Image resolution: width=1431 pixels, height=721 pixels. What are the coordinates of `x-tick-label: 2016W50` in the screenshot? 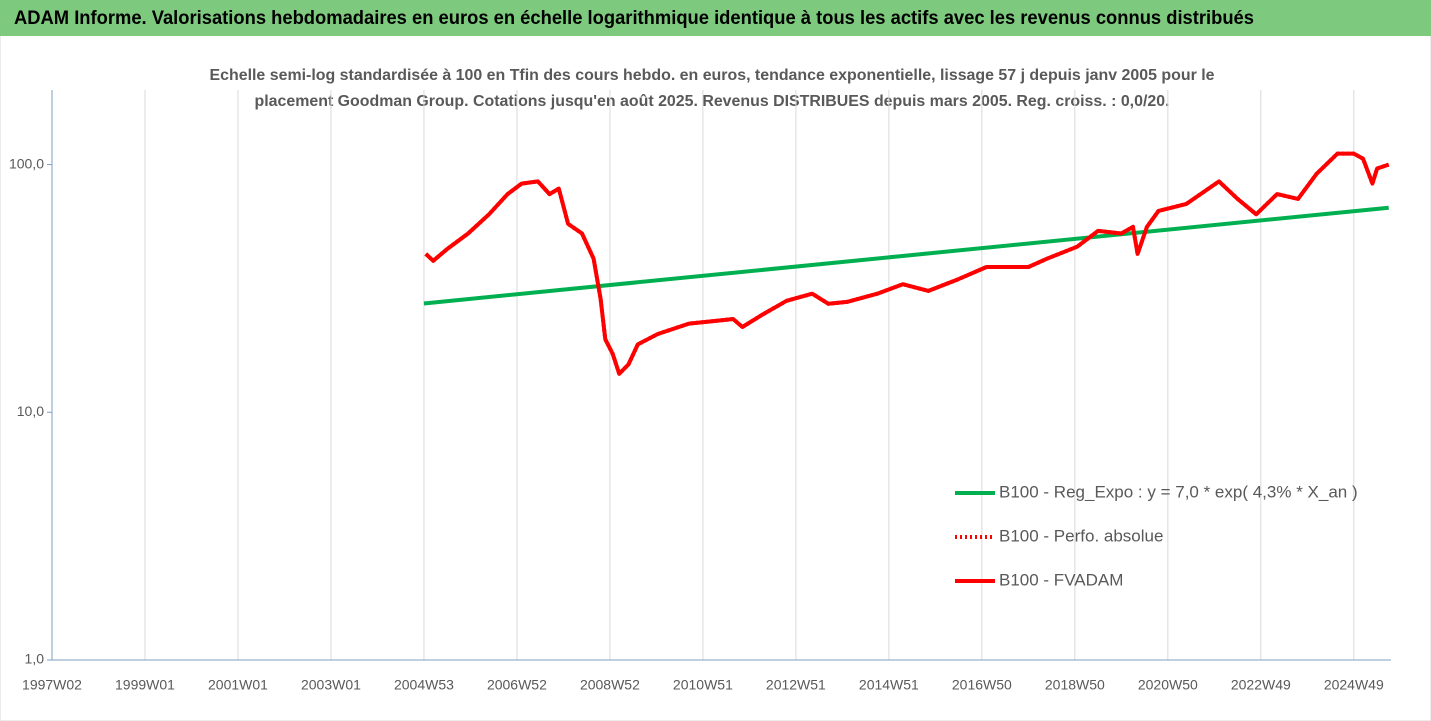 It's located at (982, 685).